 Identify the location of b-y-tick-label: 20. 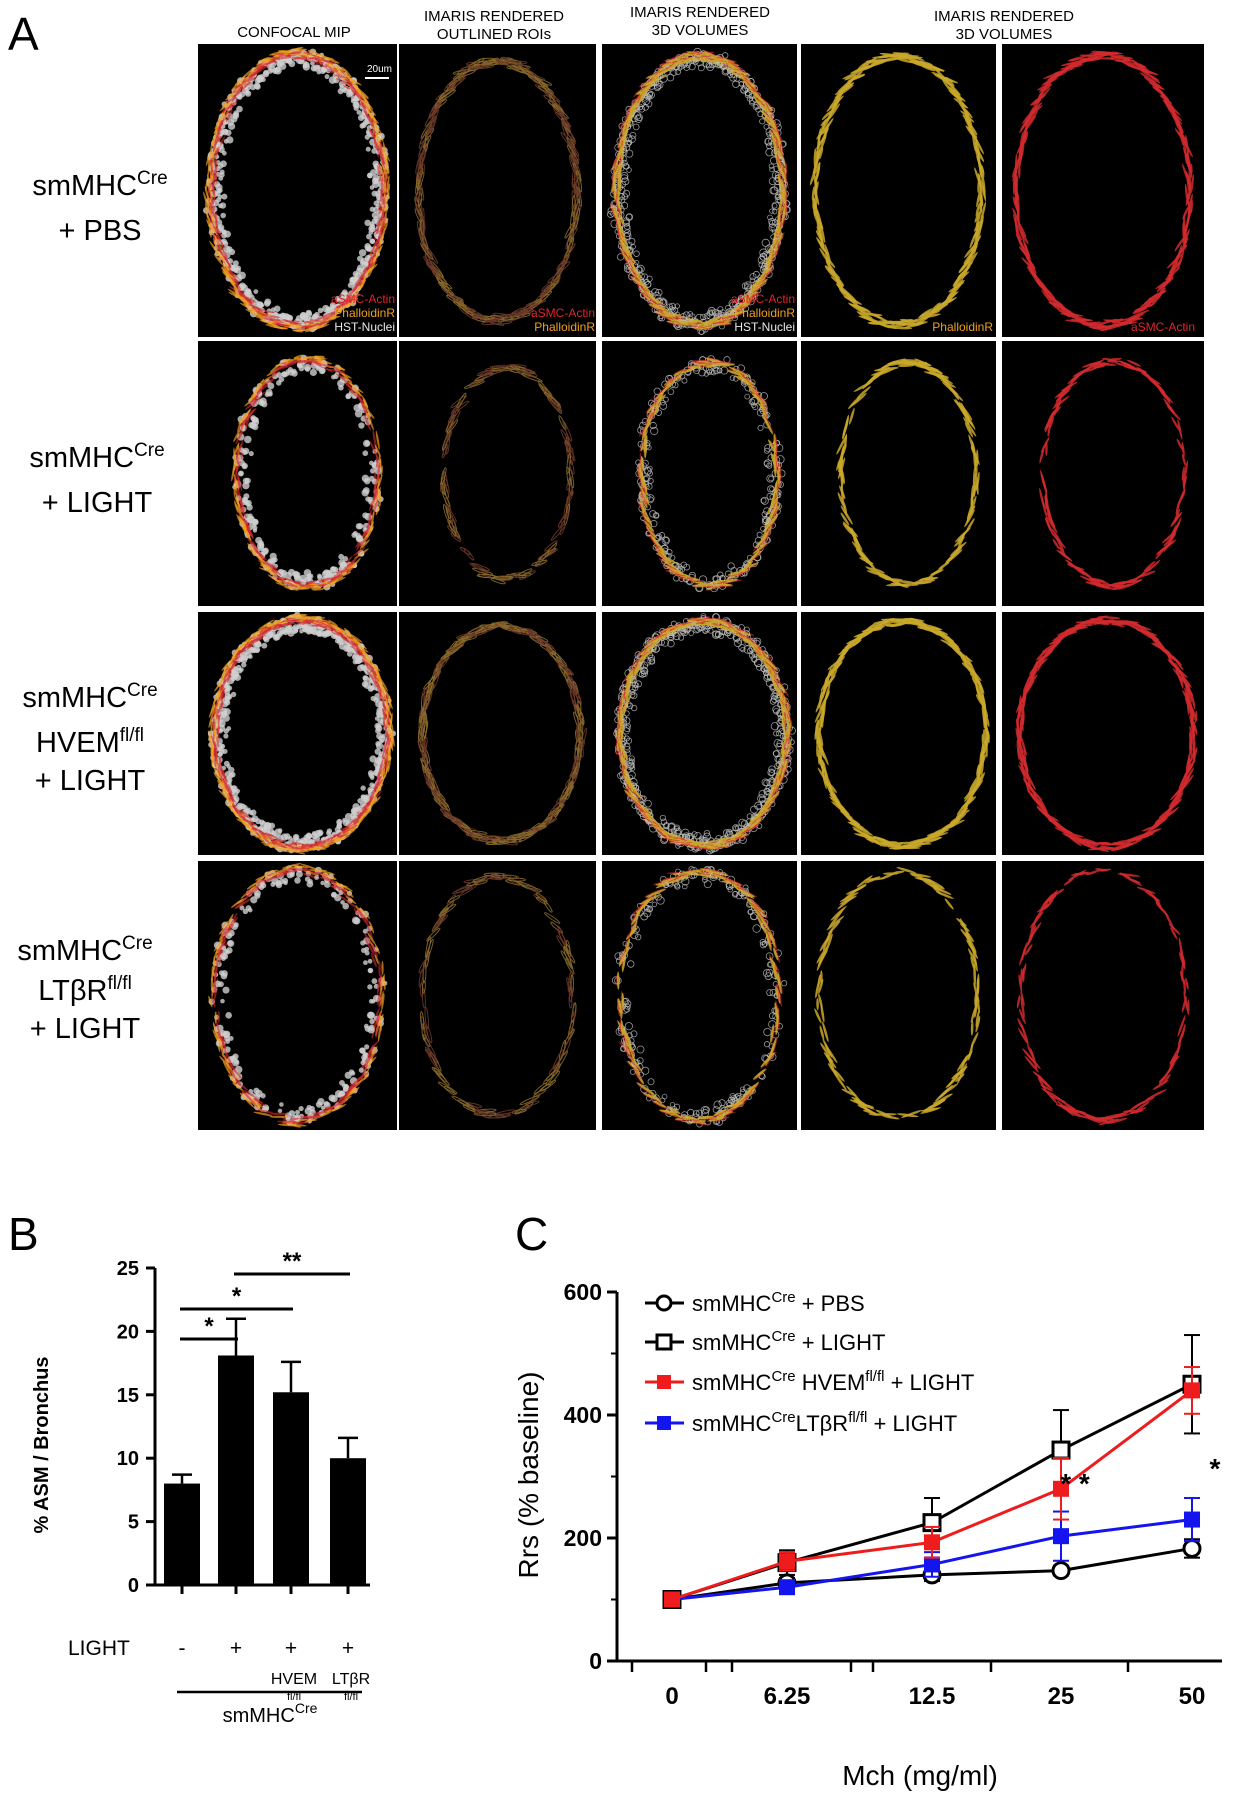
(128, 1332).